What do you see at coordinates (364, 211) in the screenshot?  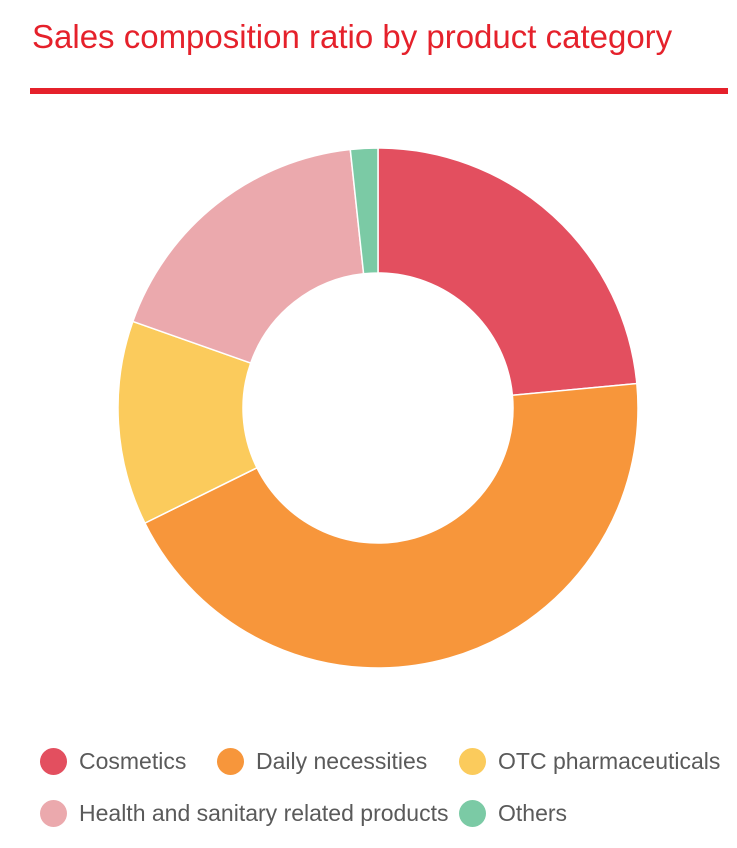 I see `slice-others` at bounding box center [364, 211].